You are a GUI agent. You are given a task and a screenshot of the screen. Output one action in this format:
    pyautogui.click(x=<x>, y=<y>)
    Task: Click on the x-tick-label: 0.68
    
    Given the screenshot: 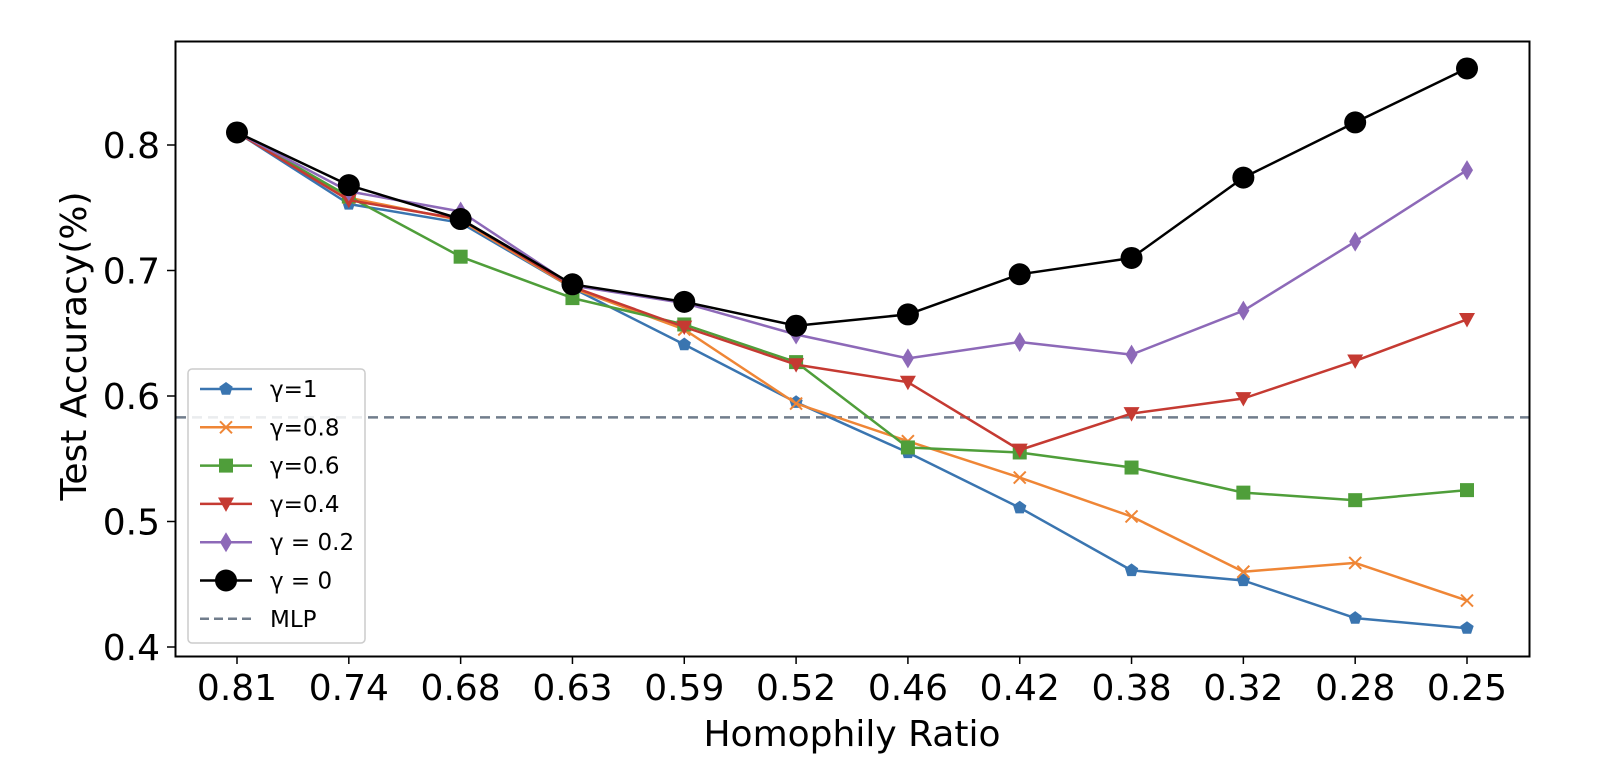 What is the action you would take?
    pyautogui.click(x=461, y=688)
    